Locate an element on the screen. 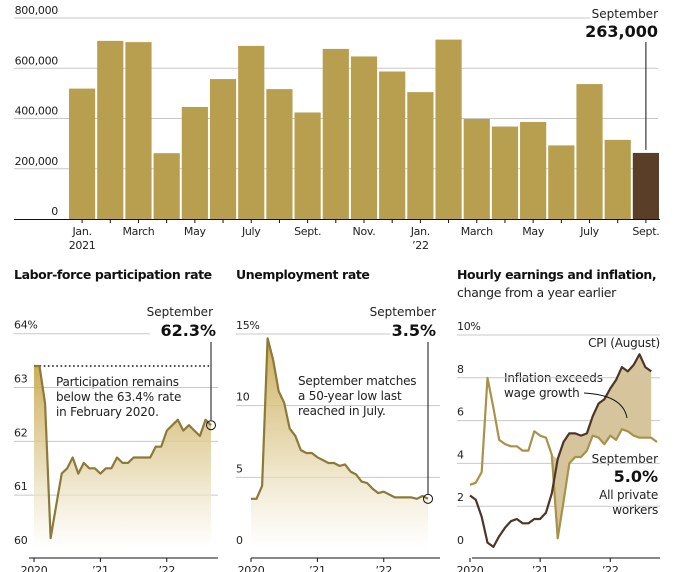 This screenshot has height=572, width=675. cpi-series-label: CPI (August) is located at coordinates (624, 343).